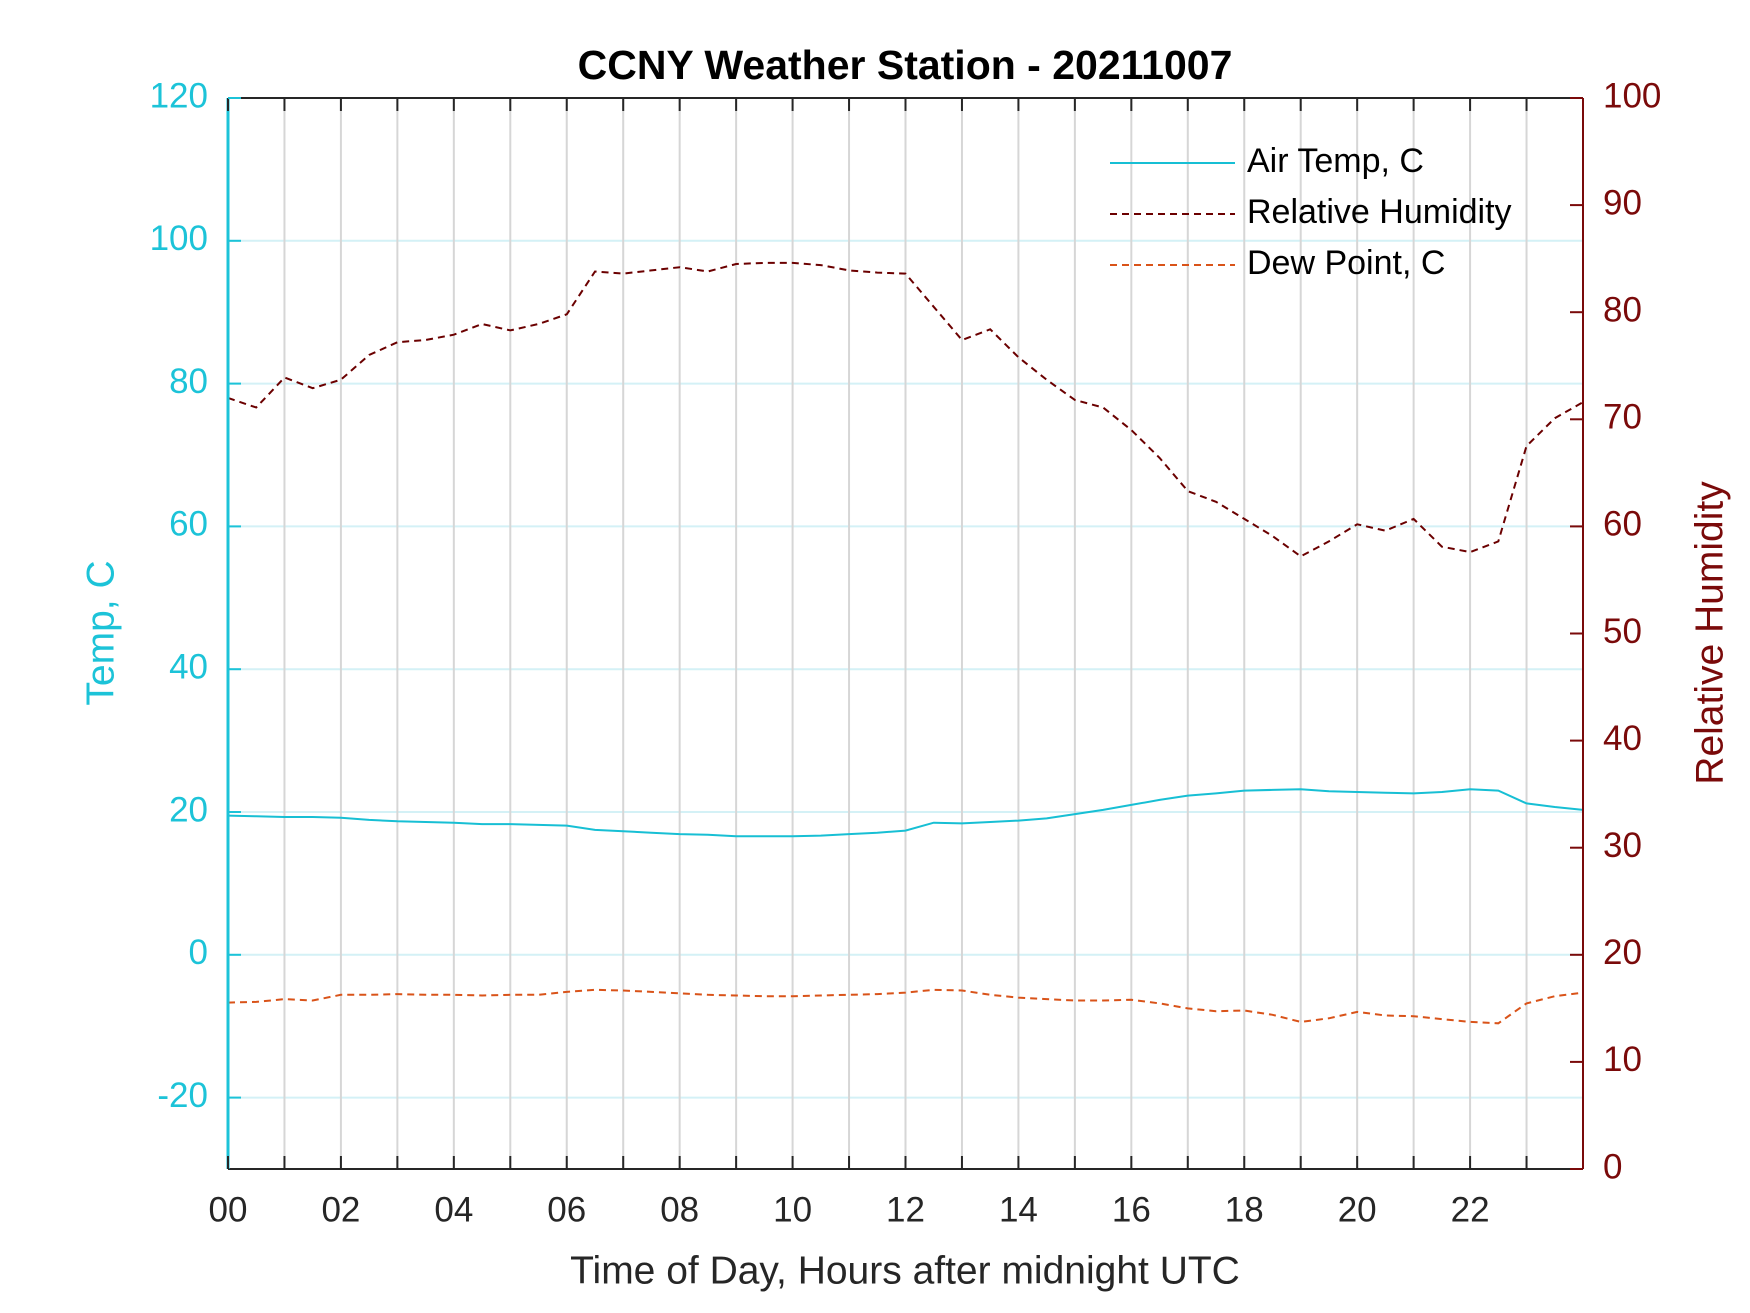 The image size is (1750, 1313). I want to click on legend-label: Relative Humidity, so click(1379, 212).